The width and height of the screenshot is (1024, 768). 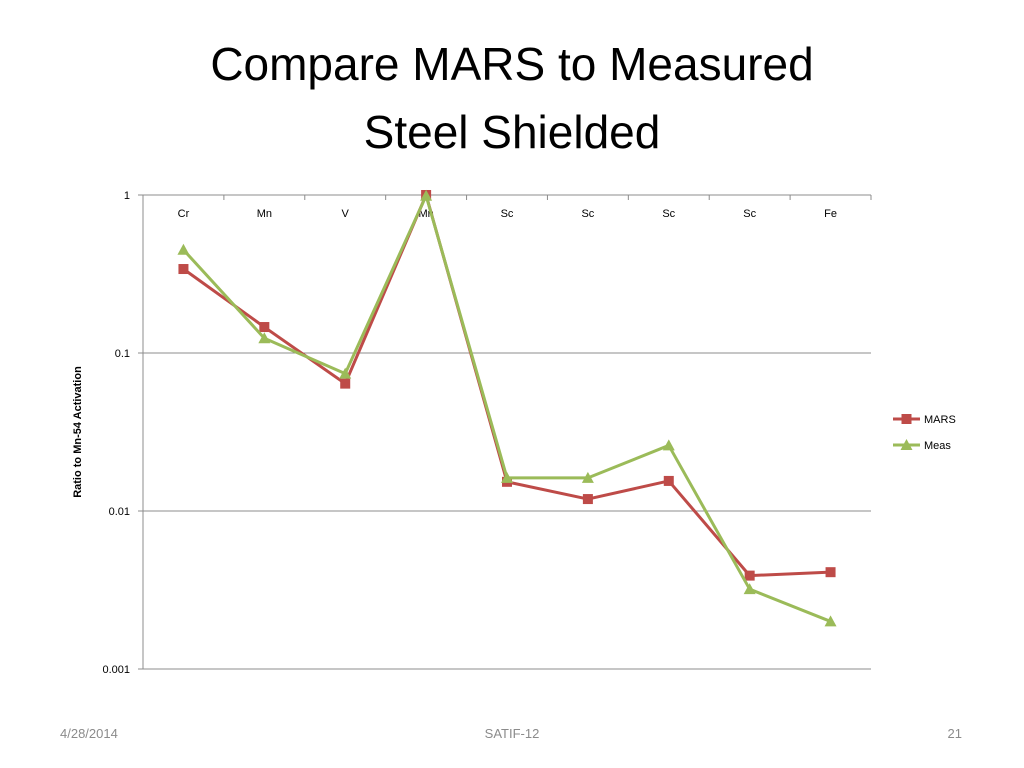 What do you see at coordinates (955, 733) in the screenshot?
I see `footer-page: 21` at bounding box center [955, 733].